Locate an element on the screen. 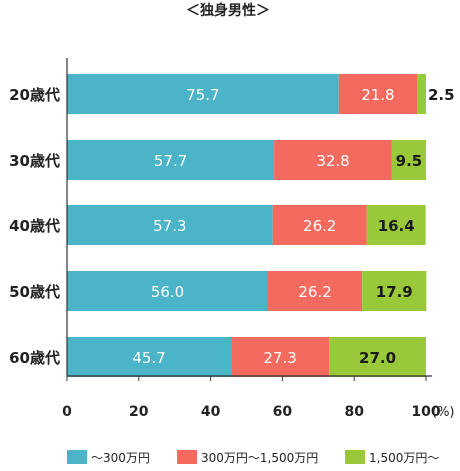 This screenshot has width=460, height=471. data-label: 57.3 is located at coordinates (169, 226).